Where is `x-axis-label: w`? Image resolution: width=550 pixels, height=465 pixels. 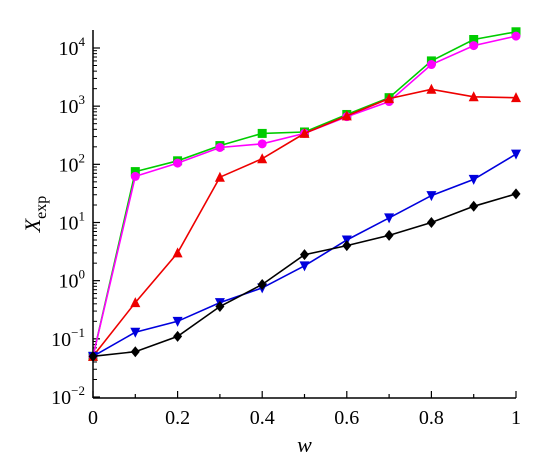
x-axis-label: w is located at coordinates (304, 444).